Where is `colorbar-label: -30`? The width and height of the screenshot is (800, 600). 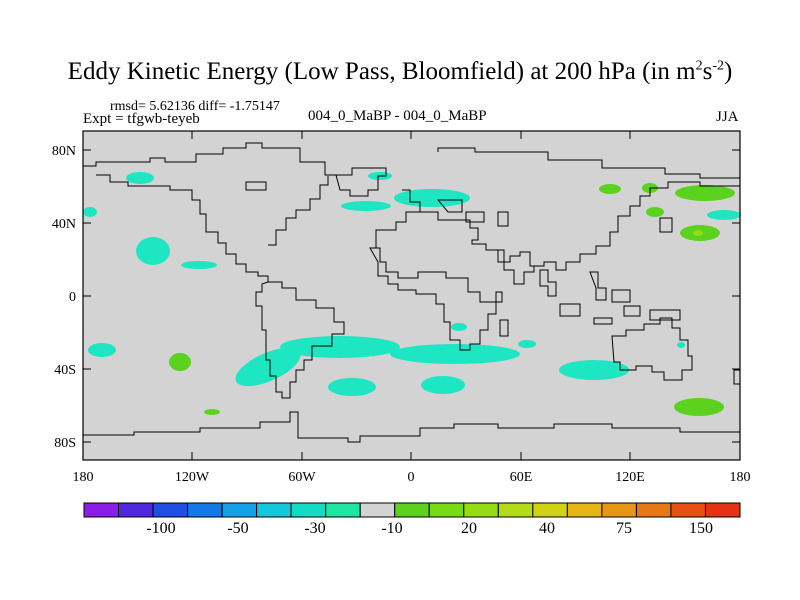 colorbar-label: -30 is located at coordinates (314, 528).